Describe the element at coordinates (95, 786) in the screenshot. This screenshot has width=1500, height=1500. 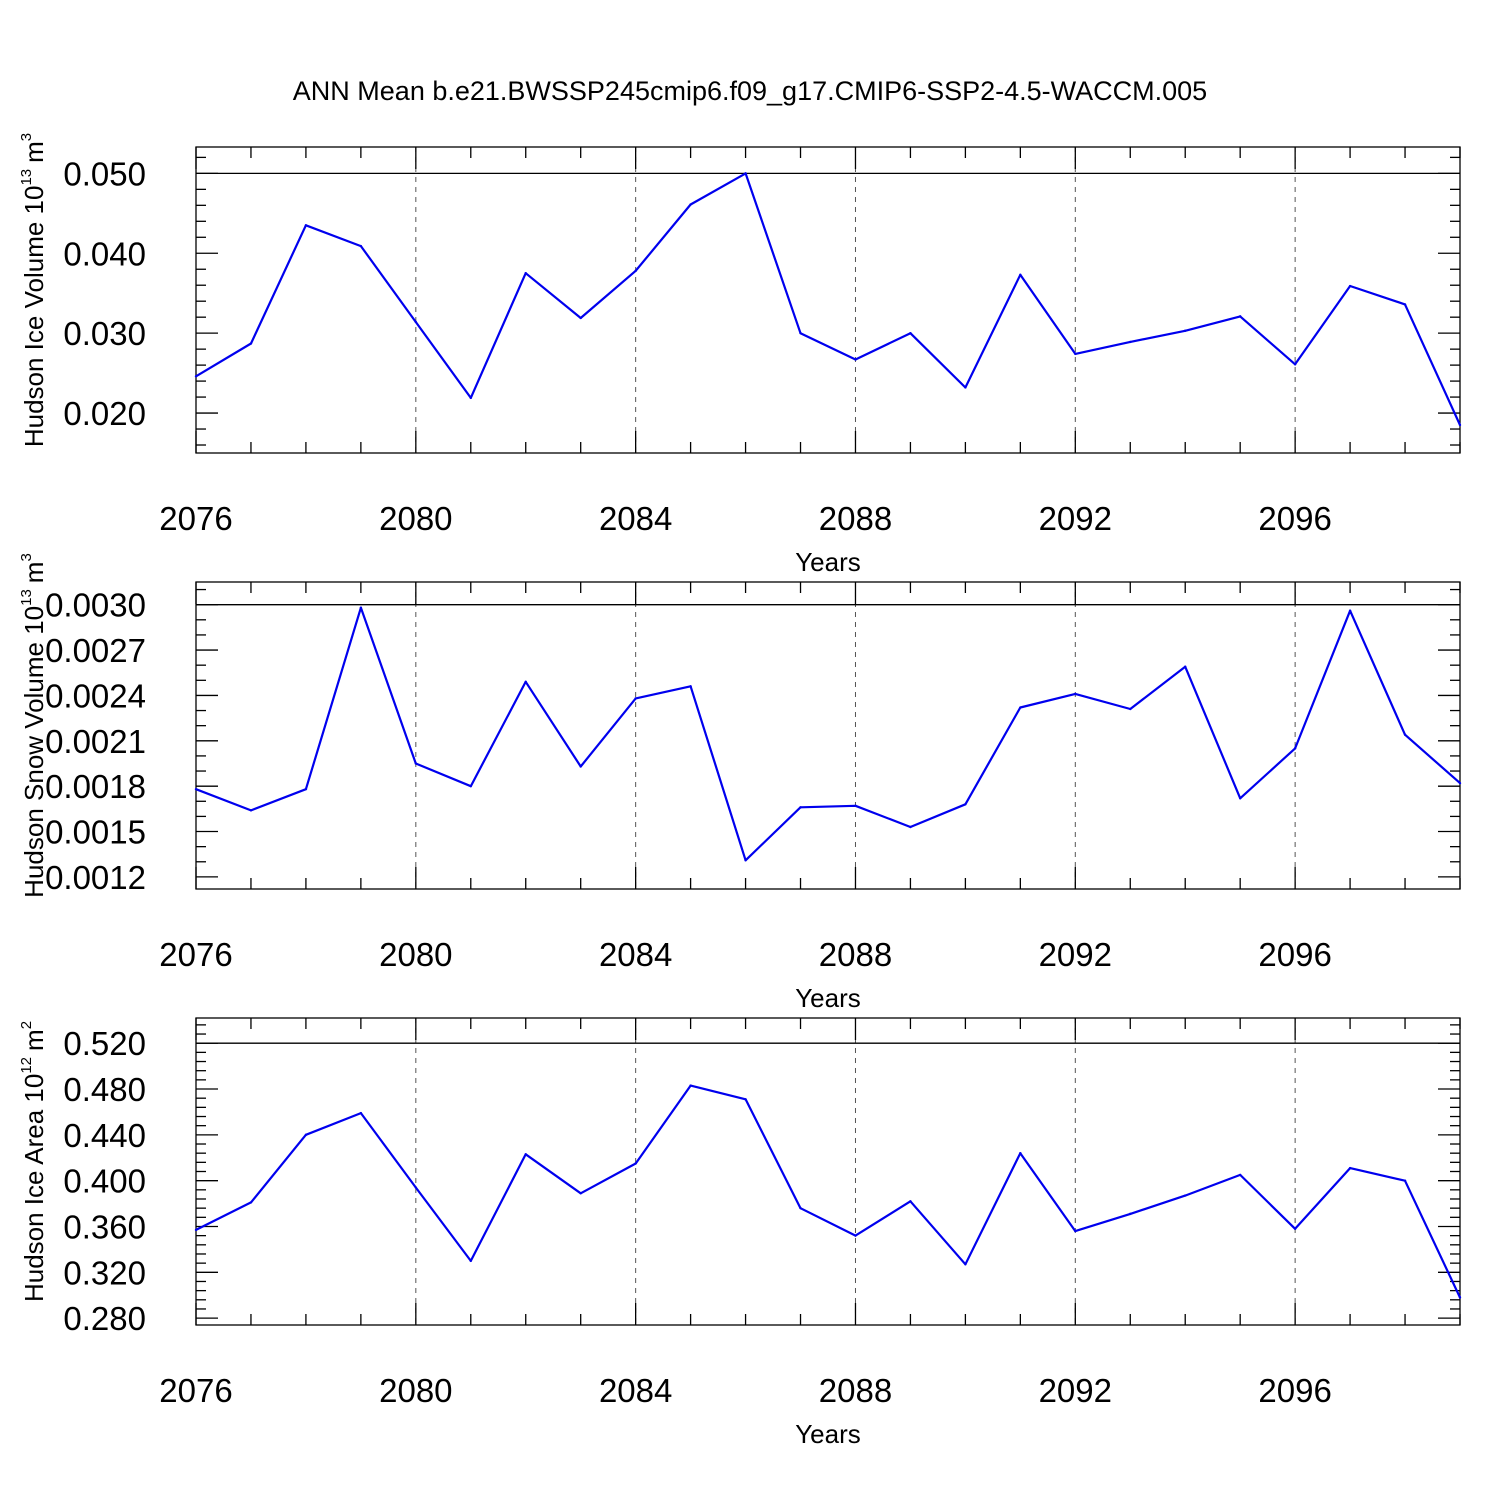
I see `y-tick-label: 0.0018` at that location.